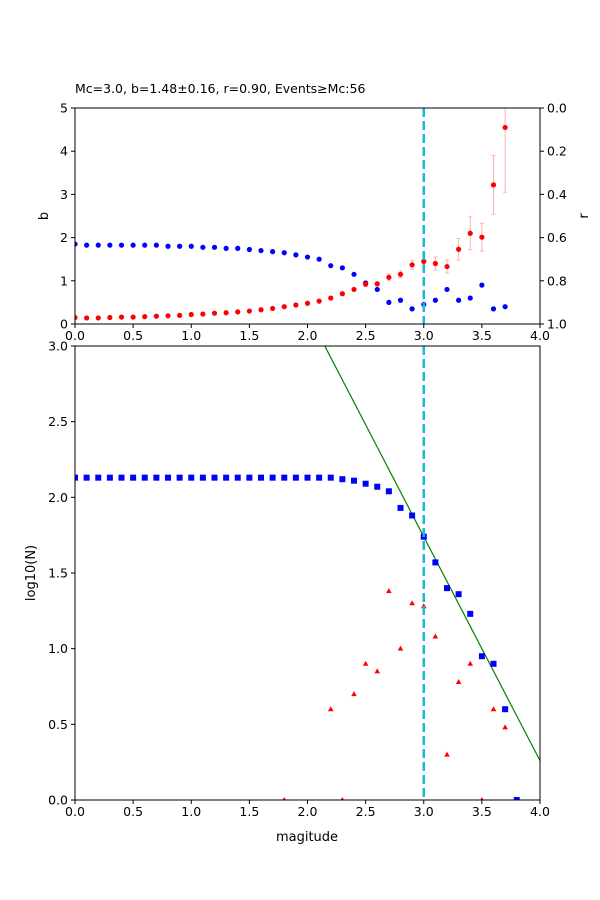 This screenshot has width=600, height=900. Describe the element at coordinates (482, 811) in the screenshot. I see `x-tick-label: 3.5` at that location.